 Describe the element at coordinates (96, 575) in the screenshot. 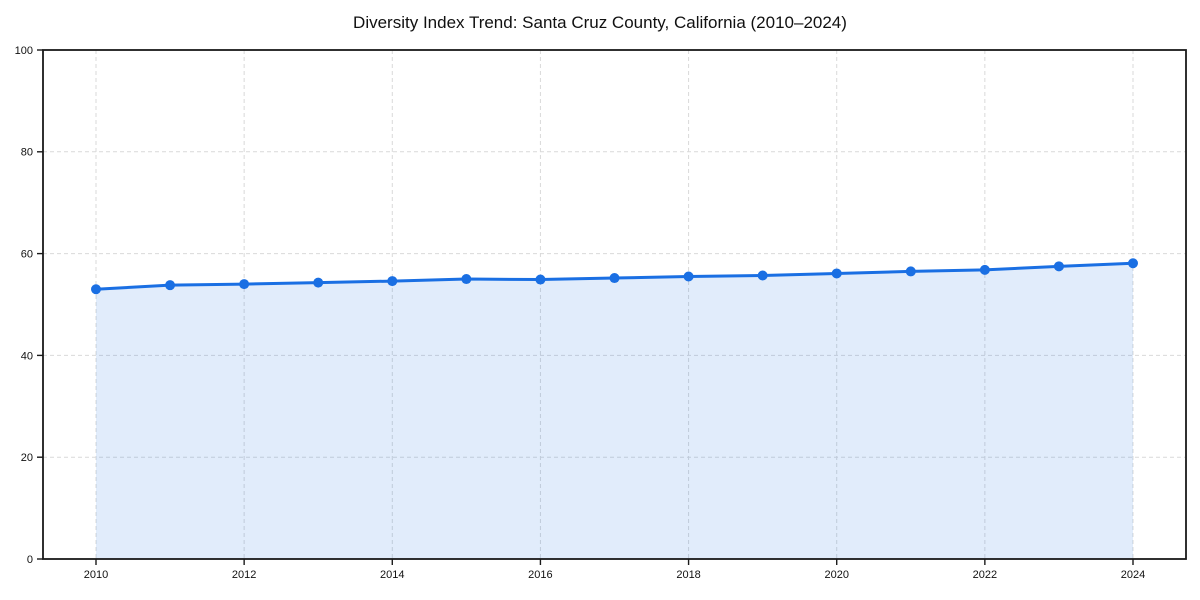

I see `x-tick-label: 2010` at that location.